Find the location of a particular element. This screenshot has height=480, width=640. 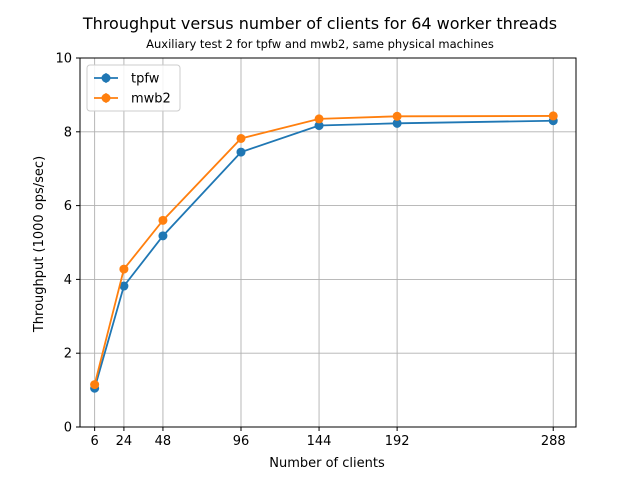

legend: tpfw mwb2 is located at coordinates (133, 88).